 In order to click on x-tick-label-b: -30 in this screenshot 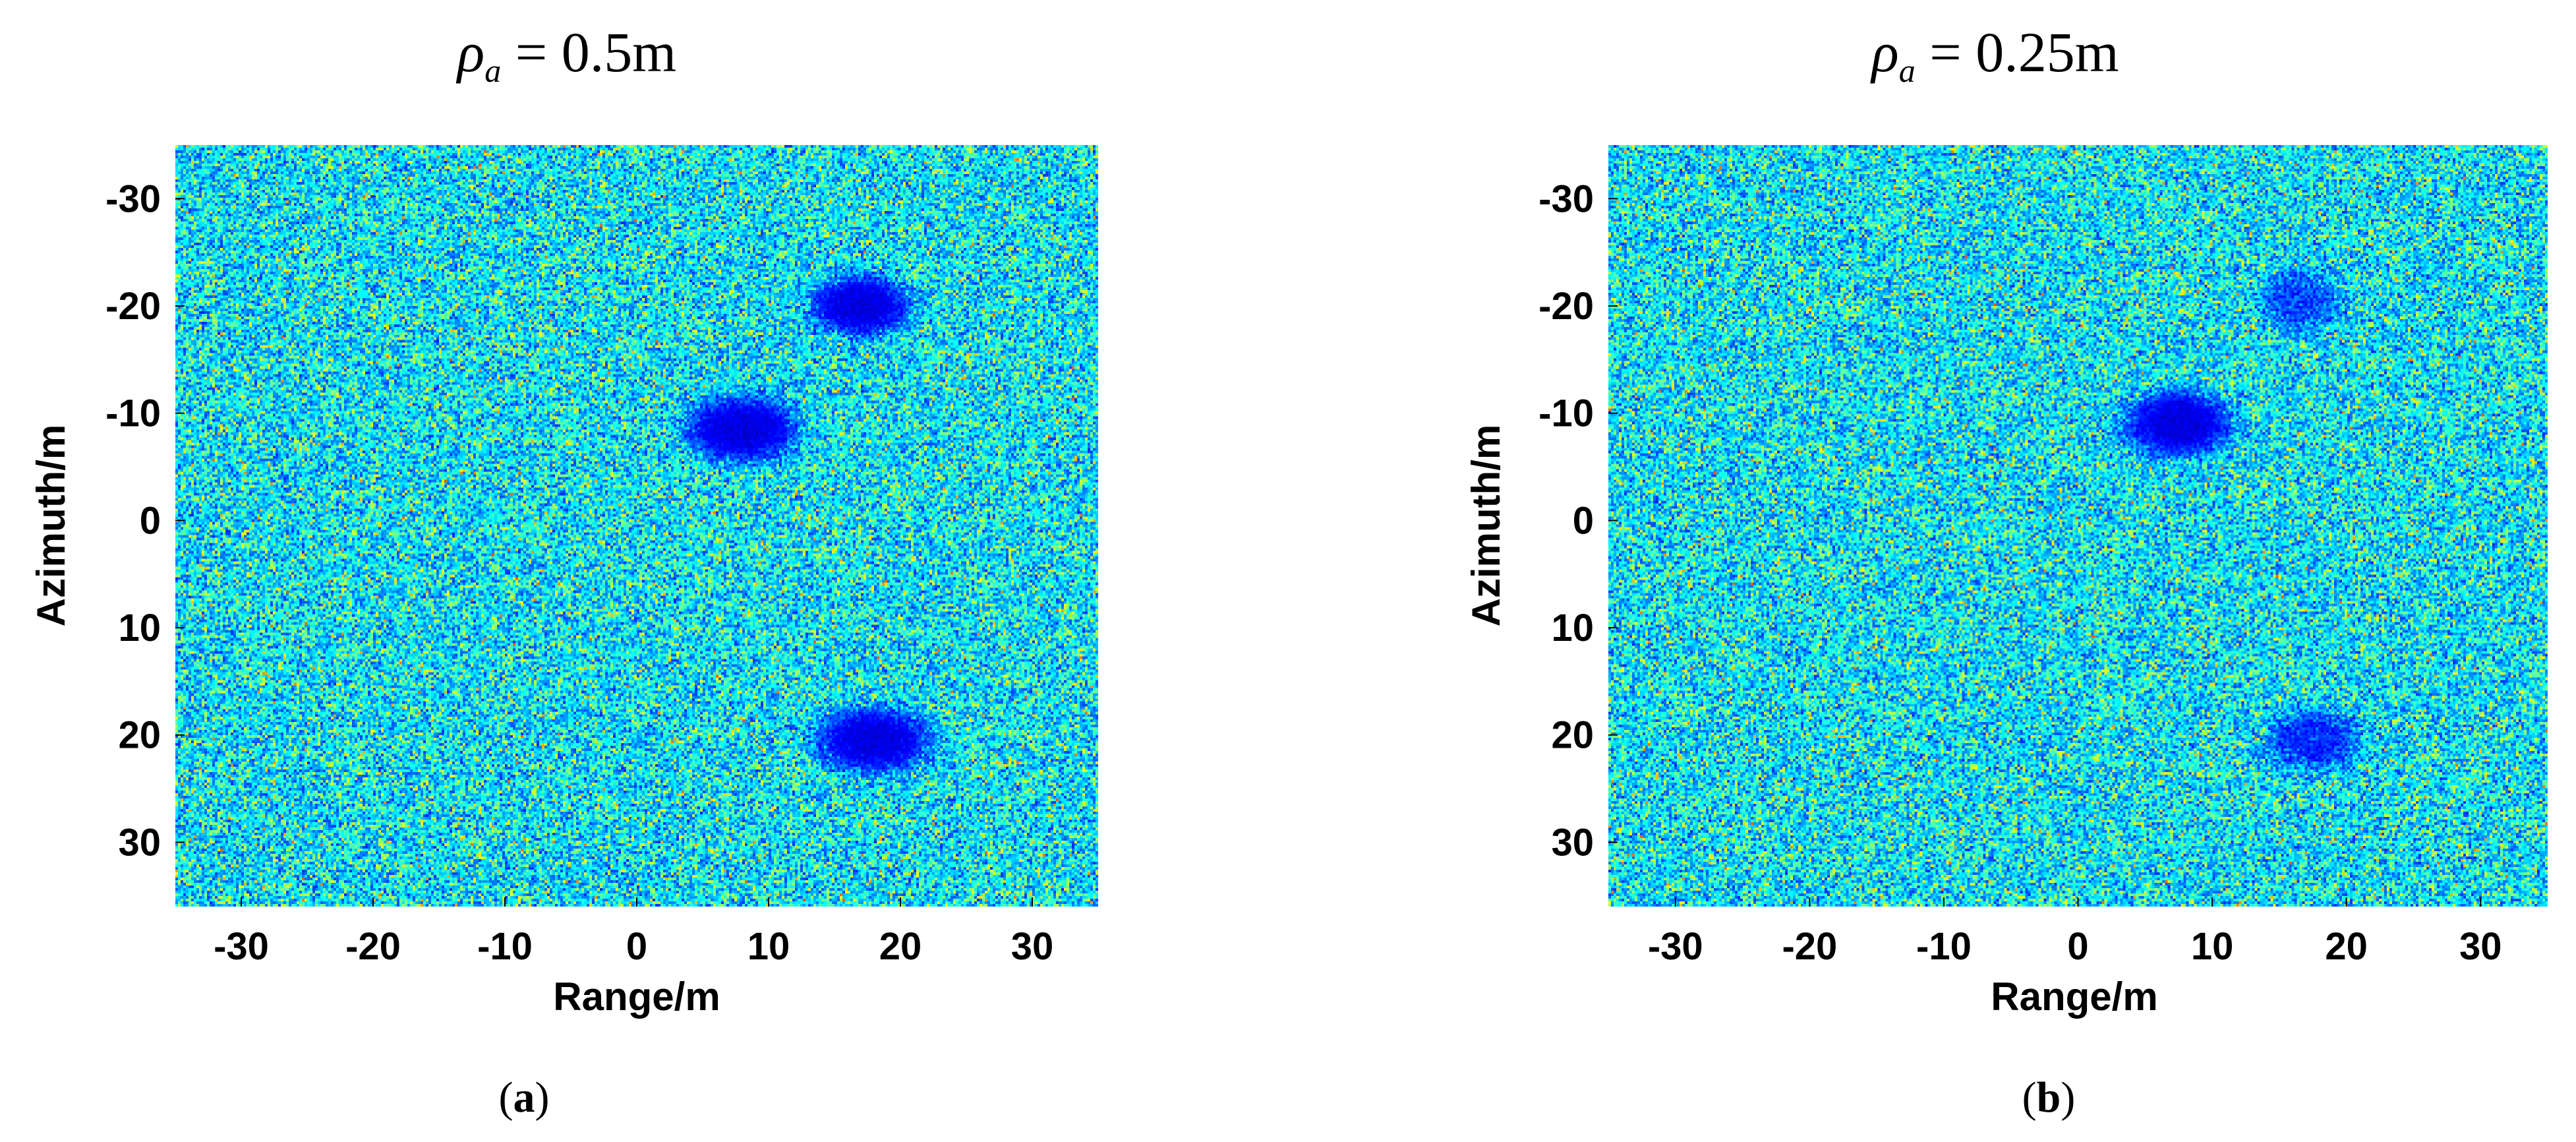, I will do `click(1675, 946)`.